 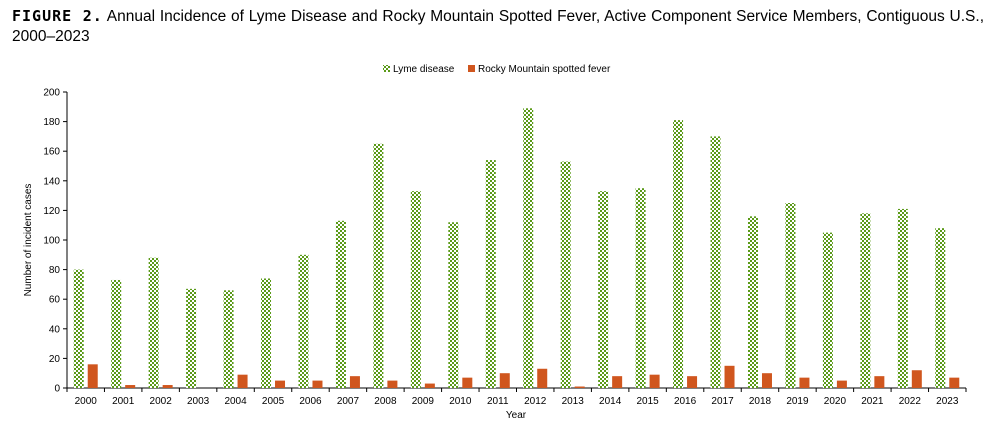 What do you see at coordinates (647, 401) in the screenshot?
I see `x-tick-label: 2015` at bounding box center [647, 401].